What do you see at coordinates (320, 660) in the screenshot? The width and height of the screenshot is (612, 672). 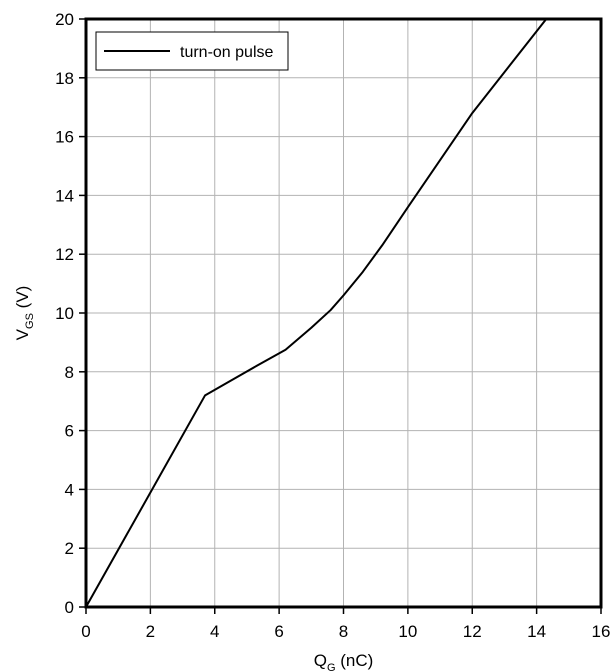 I see `x-axis-label-main: Q` at bounding box center [320, 660].